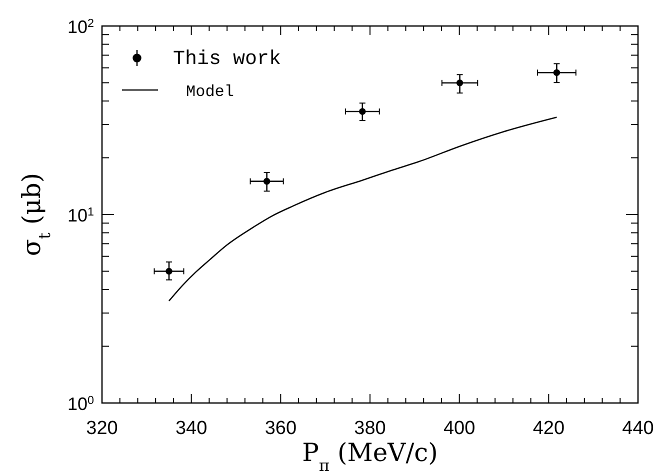  Describe the element at coordinates (210, 92) in the screenshot. I see `legend-label: Model` at that location.